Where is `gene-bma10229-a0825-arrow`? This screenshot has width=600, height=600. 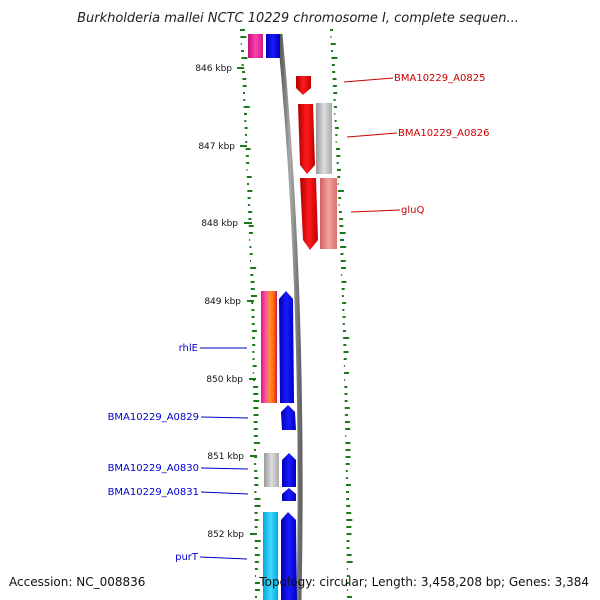
gene-bma10229-a0825-arrow is located at coordinates (303, 85).